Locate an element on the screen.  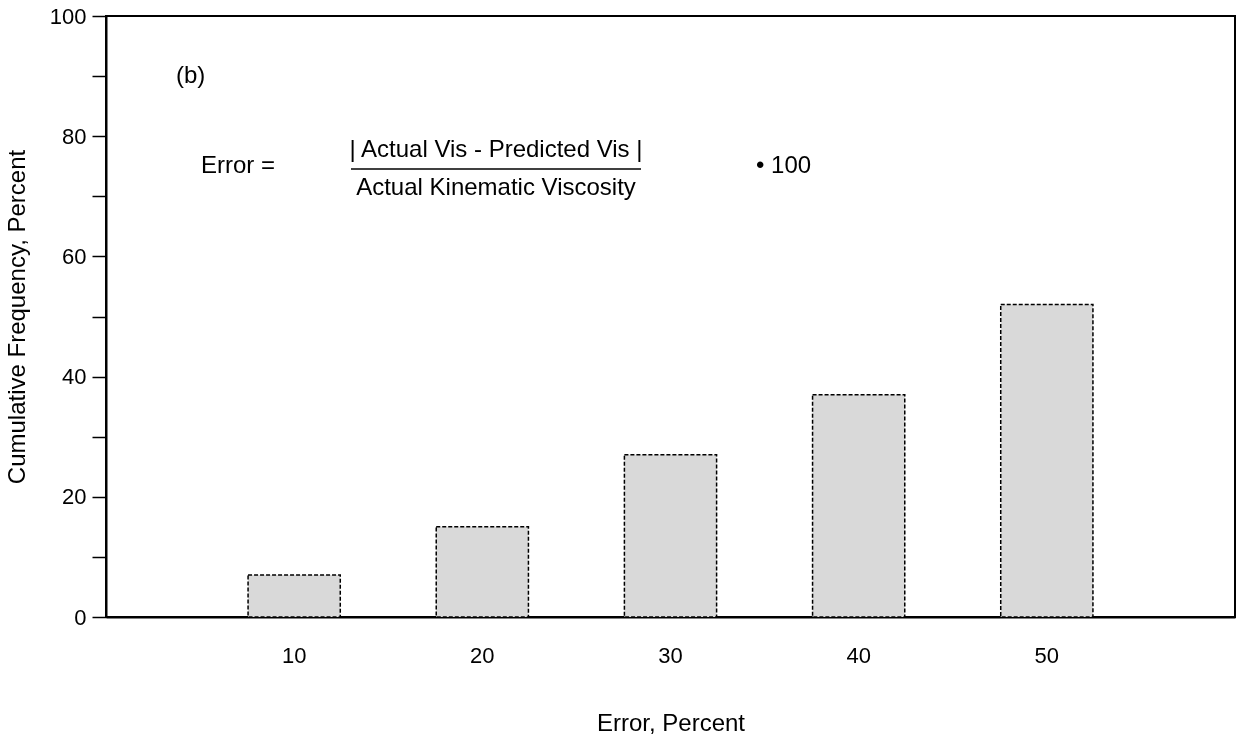
y-tick-label: 60 is located at coordinates (74, 256).